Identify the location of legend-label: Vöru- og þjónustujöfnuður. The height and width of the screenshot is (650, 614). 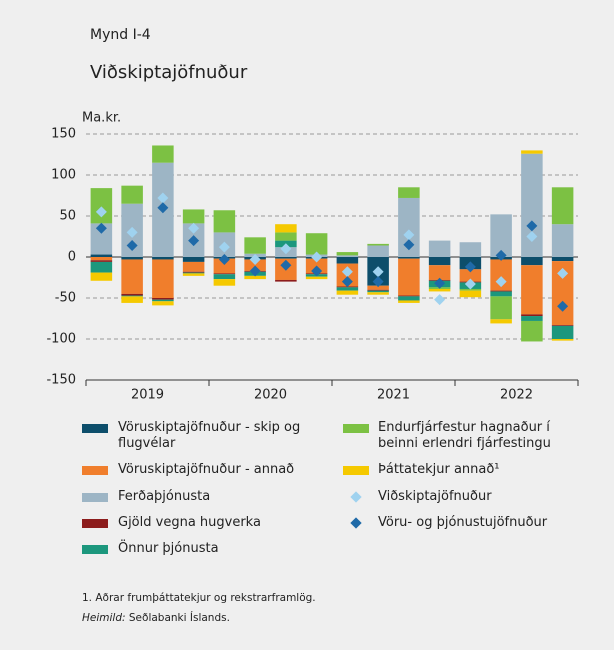
(463, 522).